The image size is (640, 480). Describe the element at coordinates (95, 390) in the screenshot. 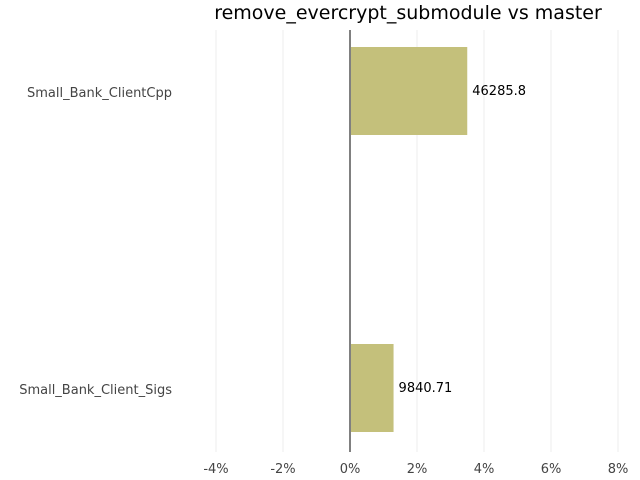

I see `category-label: Small_Bank_Client_Sigs` at that location.